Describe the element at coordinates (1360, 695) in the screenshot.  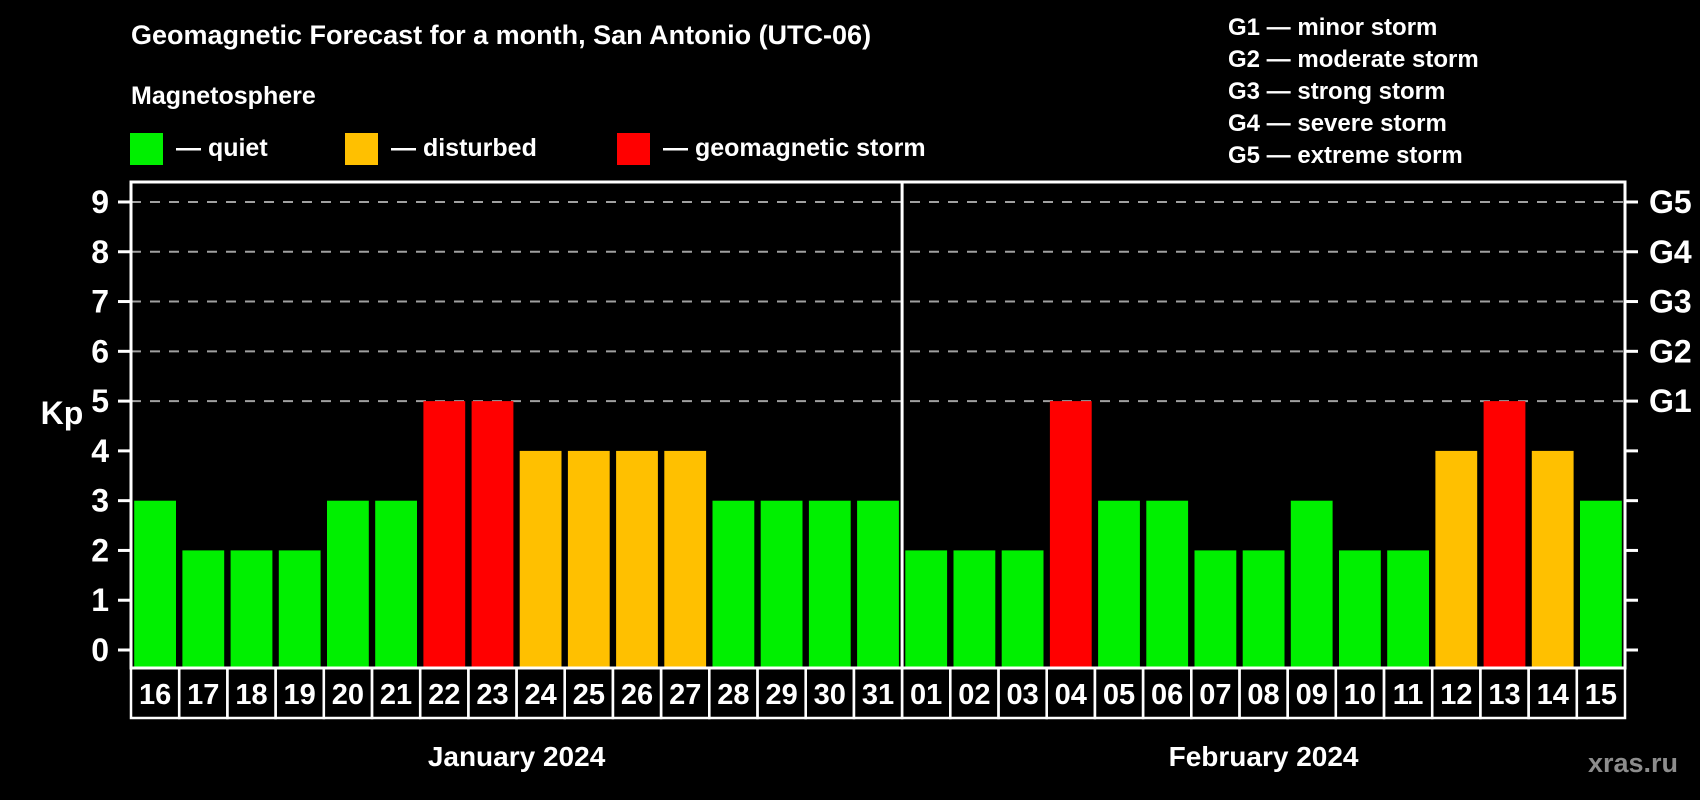
I see `day-label-10: 10` at that location.